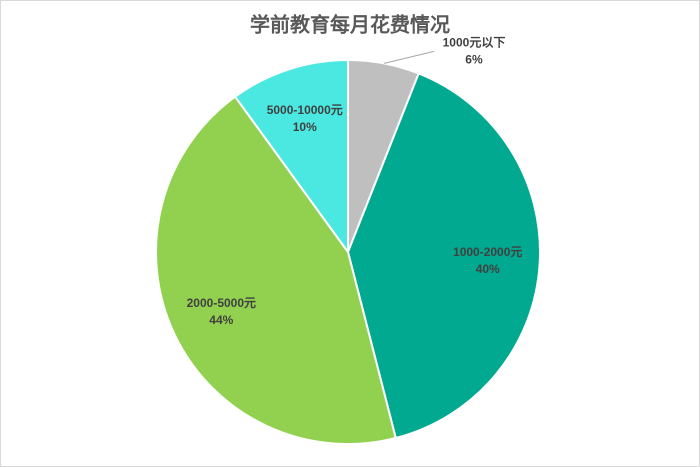  I want to click on slice-value-label: 10%, so click(305, 127).